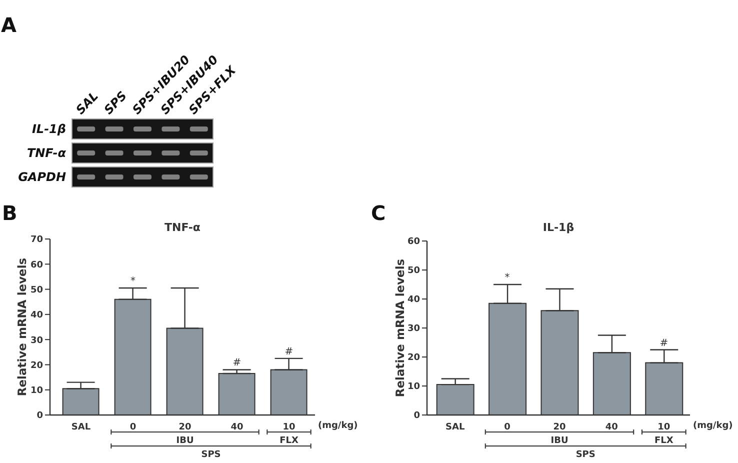 This screenshot has height=463, width=738. Describe the element at coordinates (46, 153) in the screenshot. I see `category-label: TNF-α` at that location.